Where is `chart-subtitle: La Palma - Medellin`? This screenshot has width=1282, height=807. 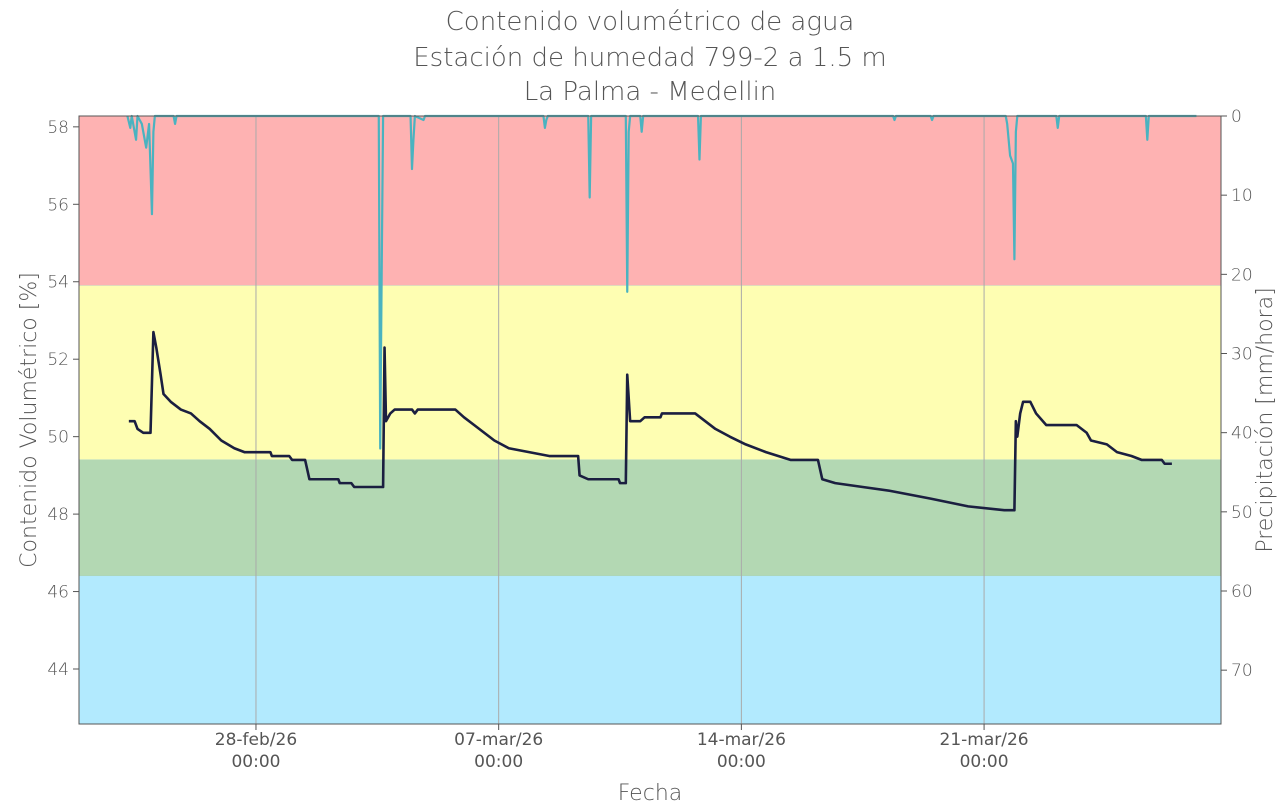
chart-subtitle: La Palma - Medellin is located at coordinates (650, 92).